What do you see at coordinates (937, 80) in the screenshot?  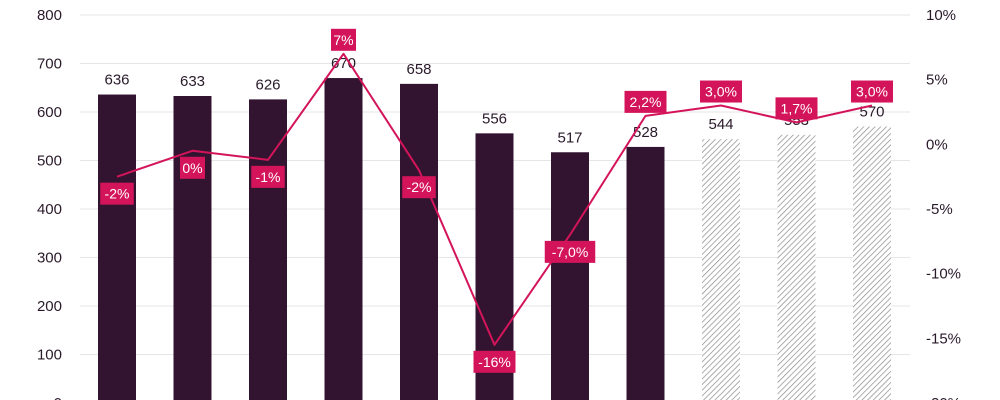 I see `y2-tick-label: 5%` at bounding box center [937, 80].